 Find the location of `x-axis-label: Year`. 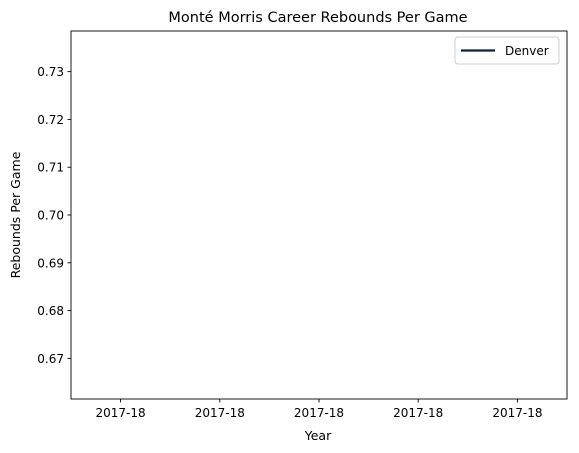

x-axis-label: Year is located at coordinates (318, 435).